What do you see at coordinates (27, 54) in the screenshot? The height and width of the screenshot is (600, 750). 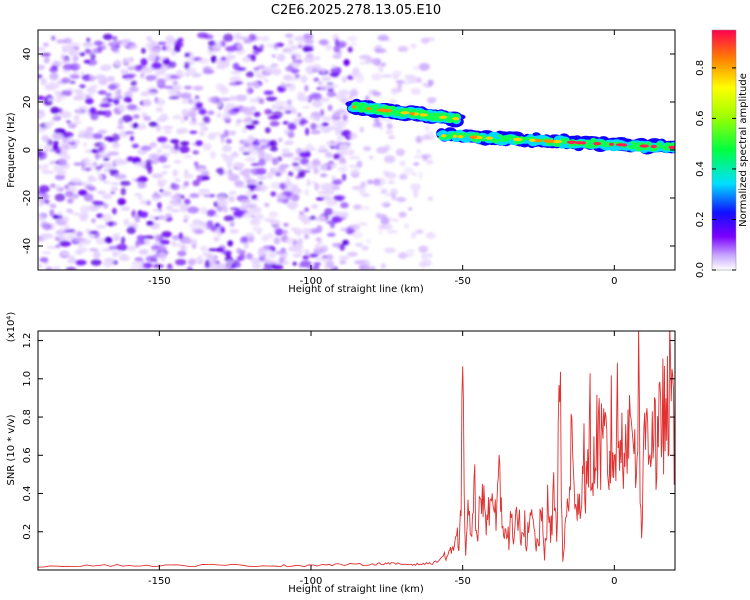 I see `spectrogram-y-tick-label: 40` at bounding box center [27, 54].